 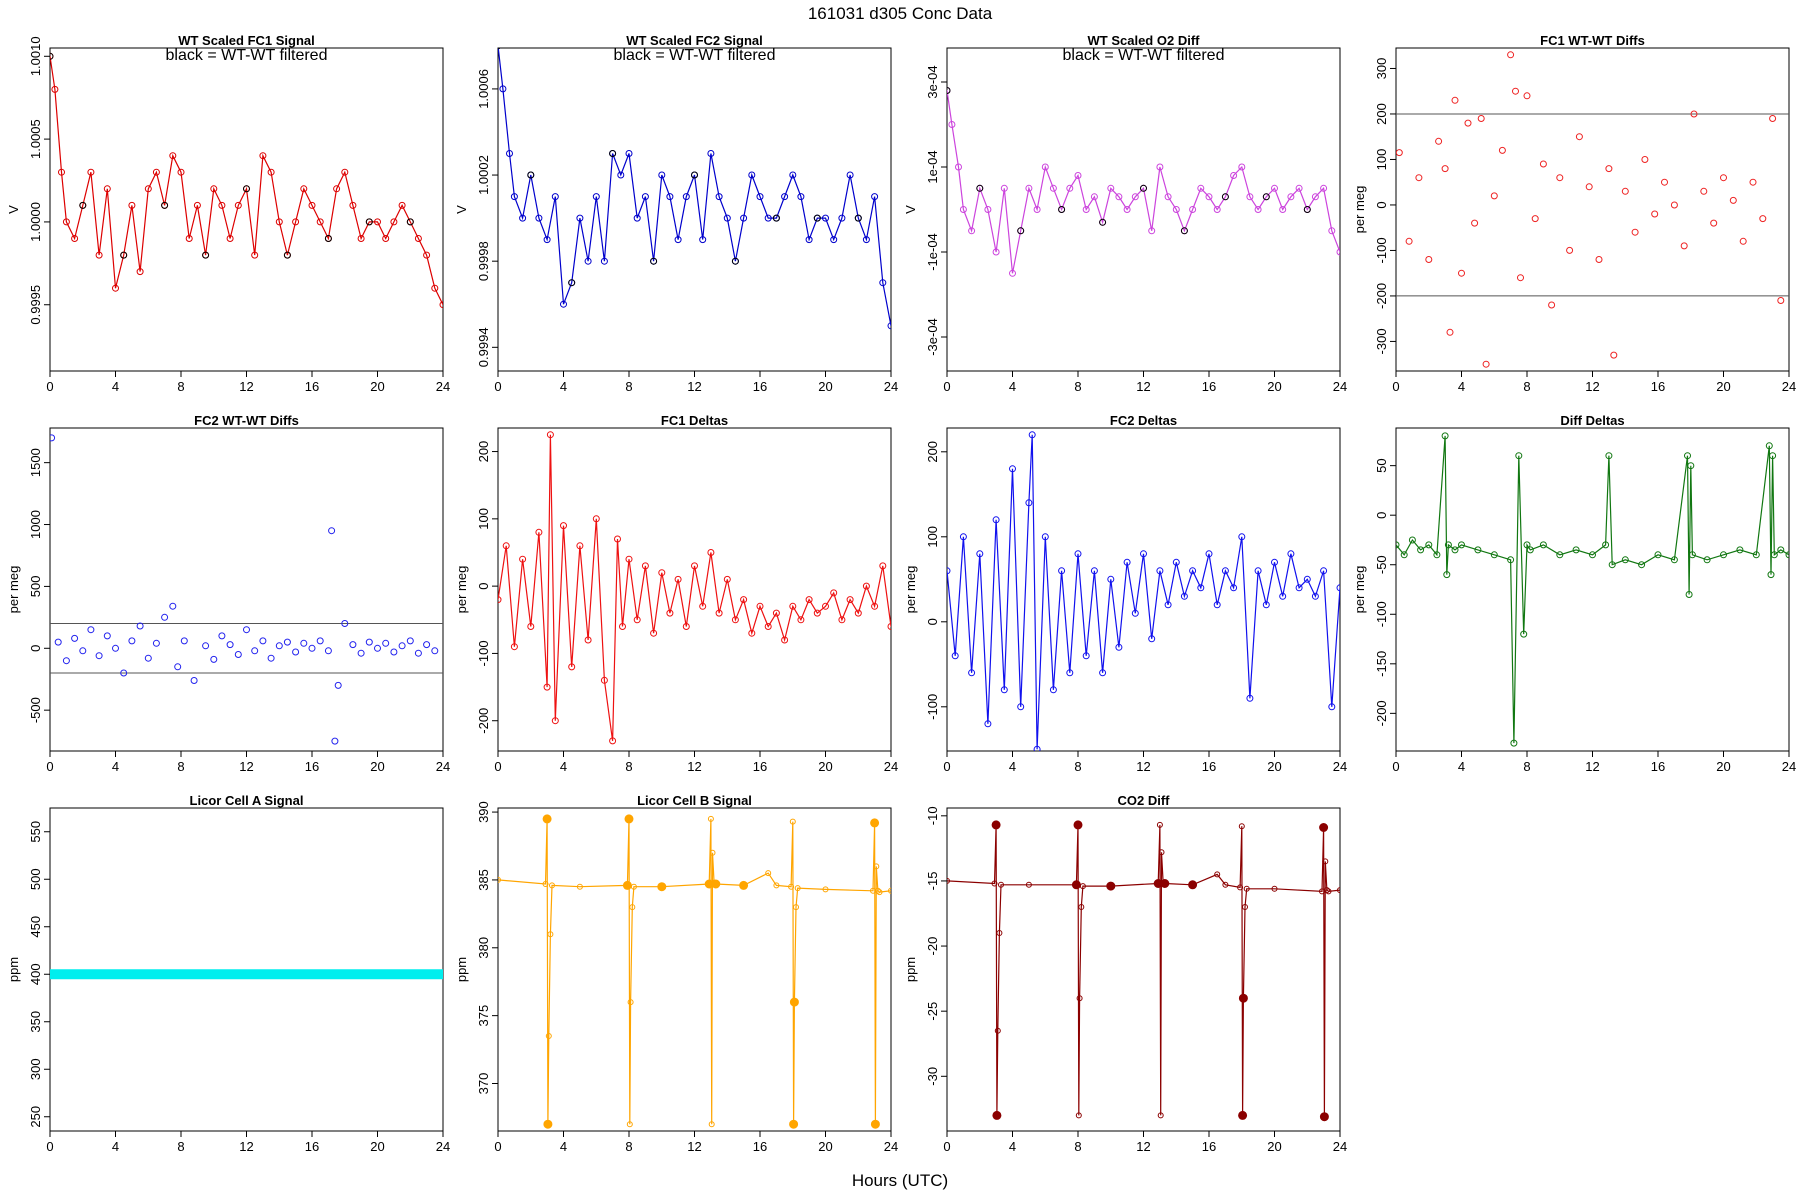 I want to click on y-tick-label: -3e-04, so click(x=932, y=337).